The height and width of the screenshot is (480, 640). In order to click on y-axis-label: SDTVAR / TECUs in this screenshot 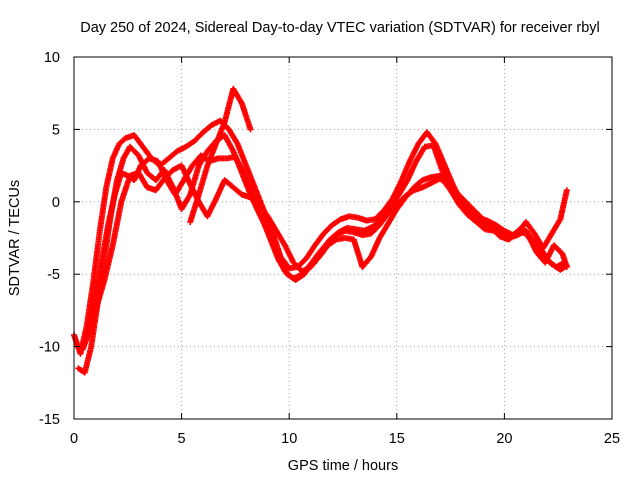, I will do `click(15, 238)`.